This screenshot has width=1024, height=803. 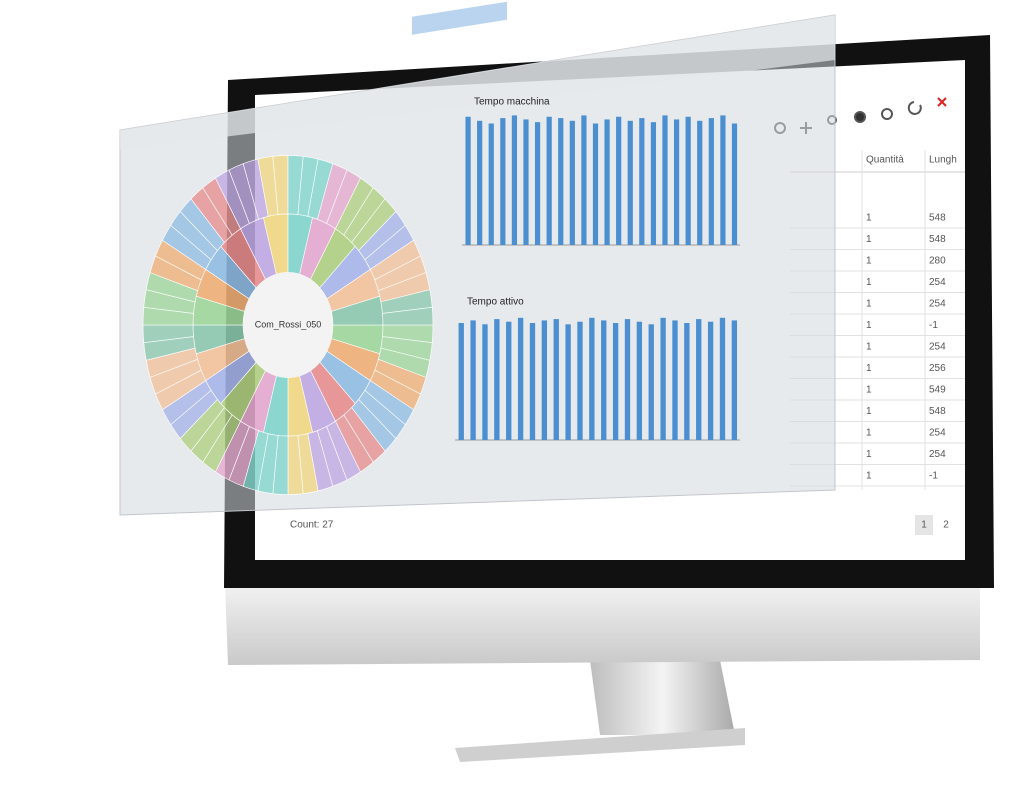 I want to click on table-cell: 256, so click(x=937, y=368).